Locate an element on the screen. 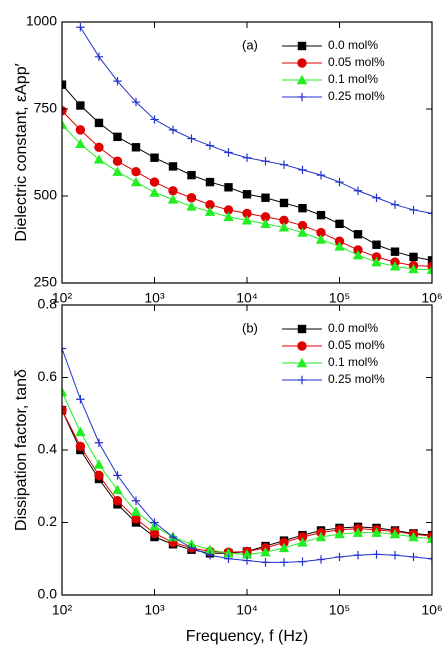 The width and height of the screenshot is (448, 657). y-tick-label: 0.8 is located at coordinates (48, 304).